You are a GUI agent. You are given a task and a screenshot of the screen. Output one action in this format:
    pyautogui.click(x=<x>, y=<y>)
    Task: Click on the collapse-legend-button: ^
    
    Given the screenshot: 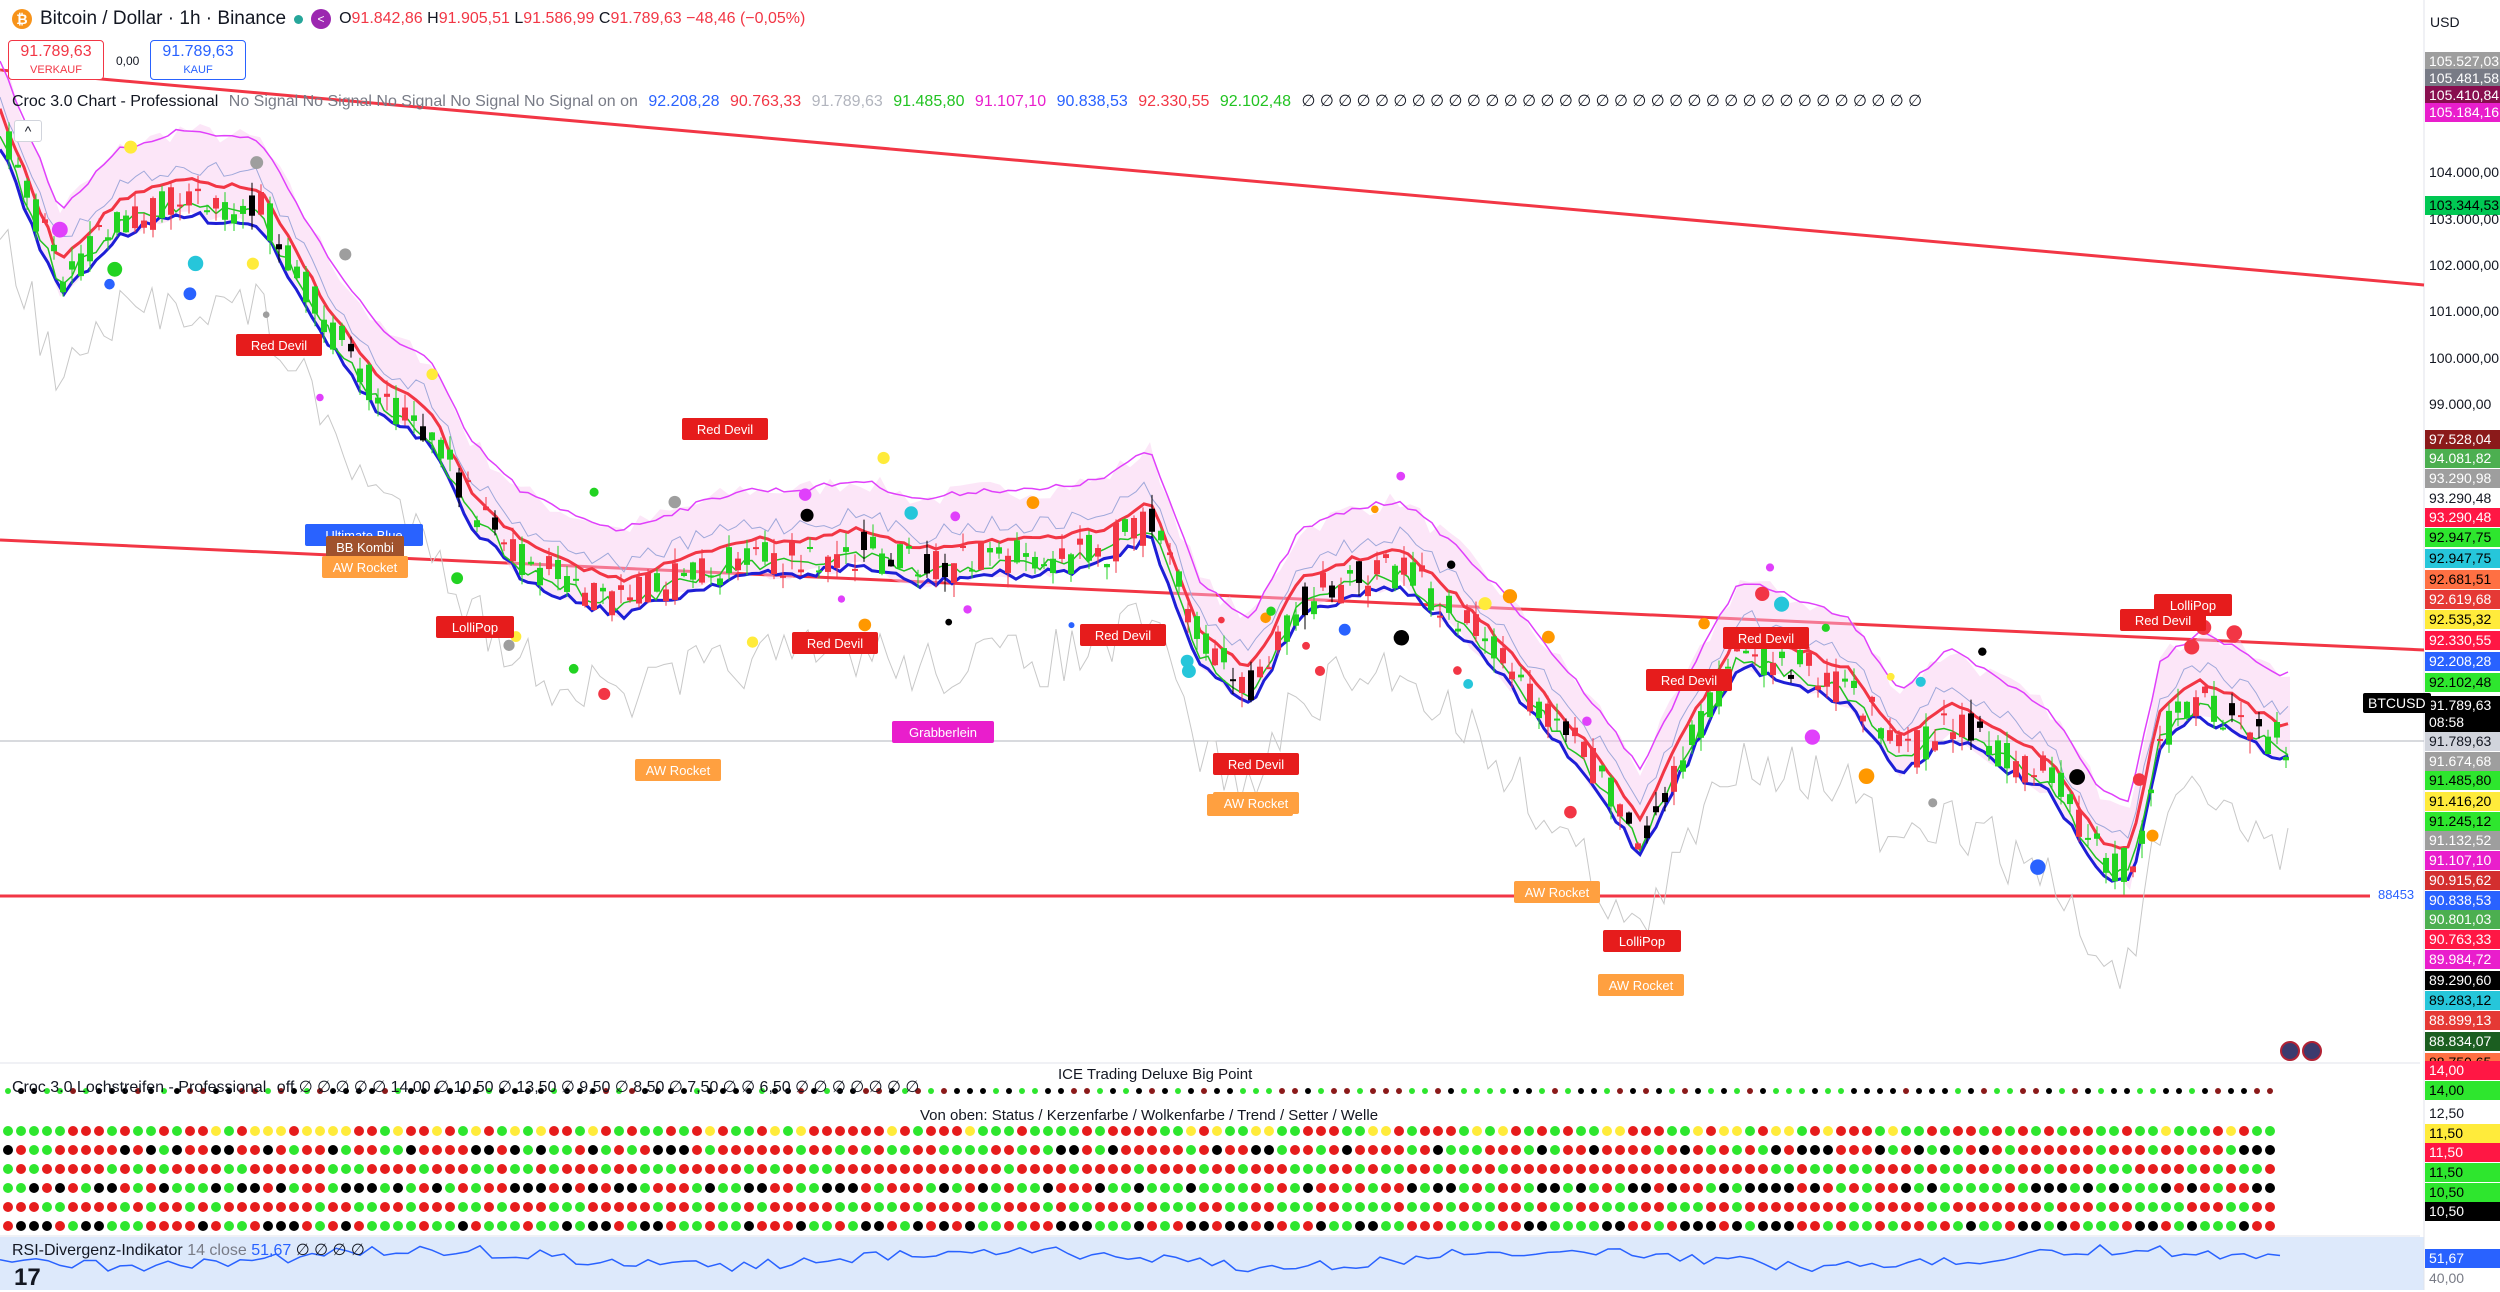 What is the action you would take?
    pyautogui.click(x=28, y=131)
    